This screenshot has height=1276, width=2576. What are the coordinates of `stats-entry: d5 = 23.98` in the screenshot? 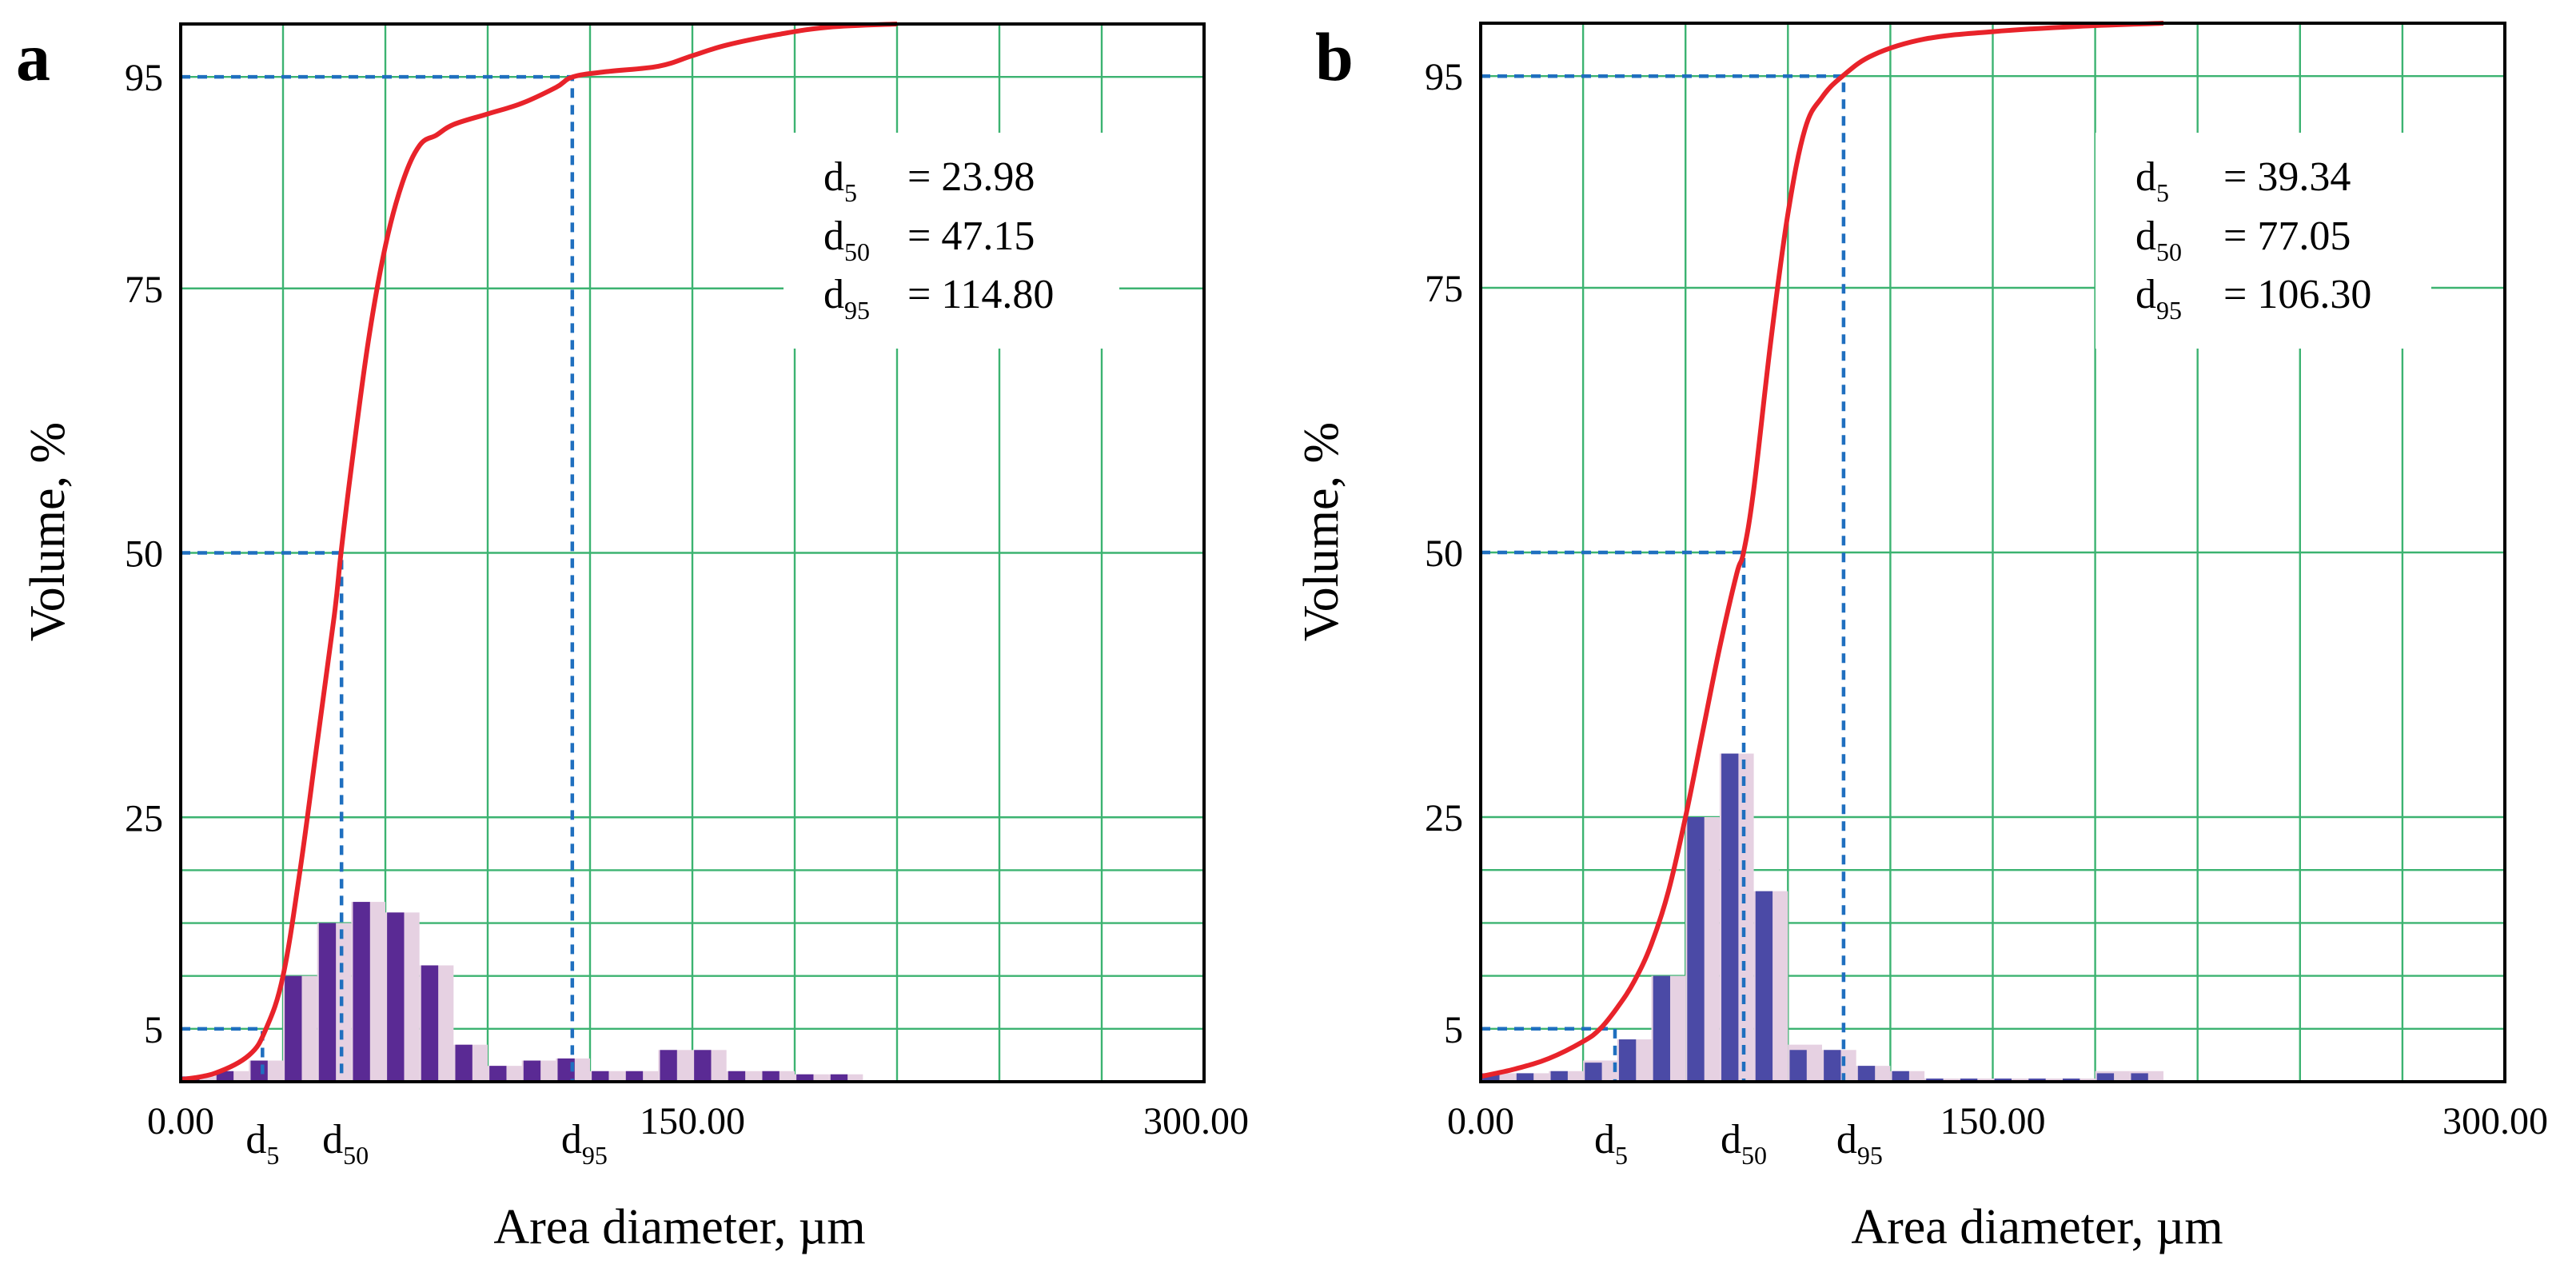 It's located at (929, 180).